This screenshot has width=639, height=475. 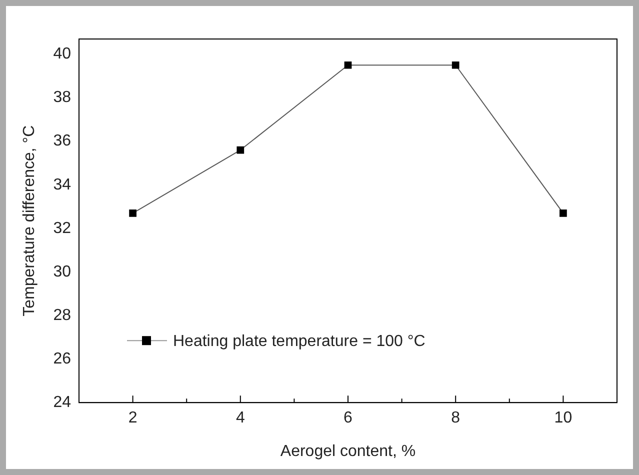 What do you see at coordinates (133, 418) in the screenshot?
I see `x-tick-label: 2` at bounding box center [133, 418].